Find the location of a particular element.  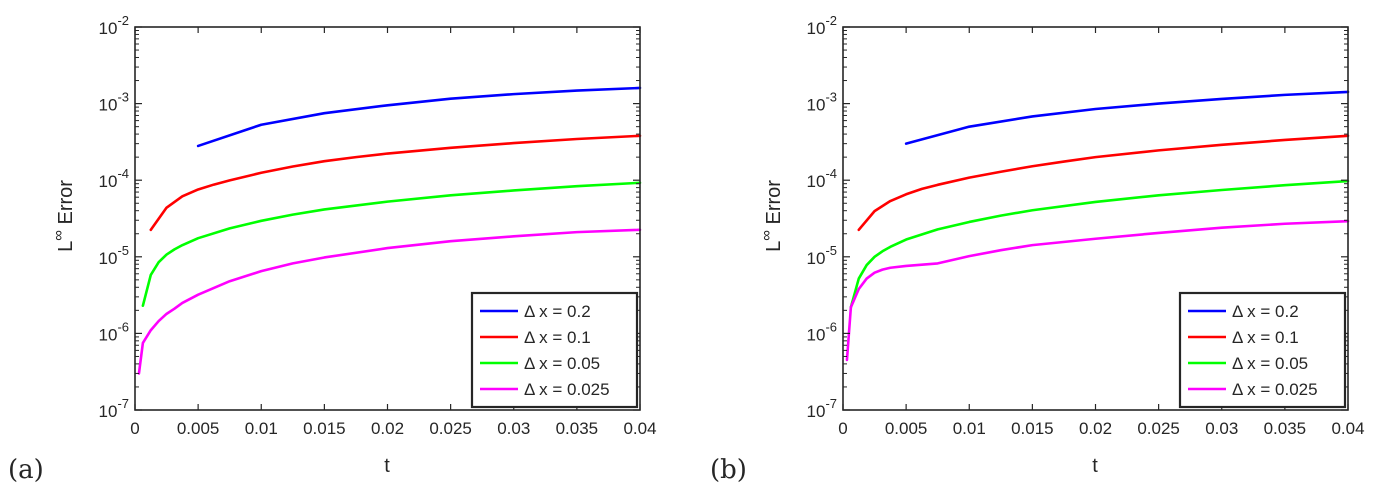

panel-label: (a) is located at coordinates (26, 470).